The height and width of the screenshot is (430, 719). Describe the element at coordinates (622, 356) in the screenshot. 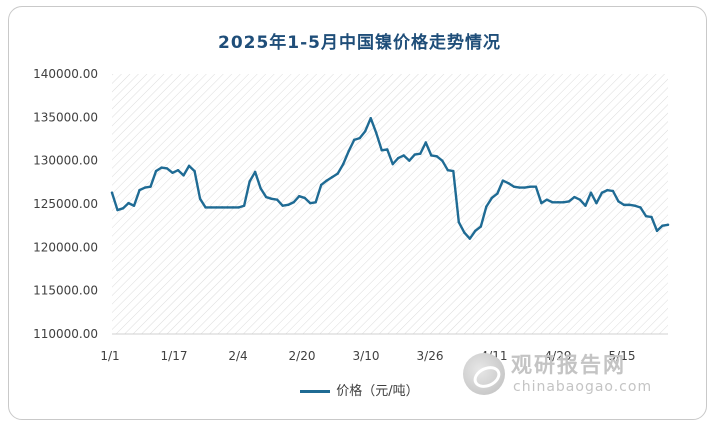

I see `x-tick-label: 5/15` at that location.